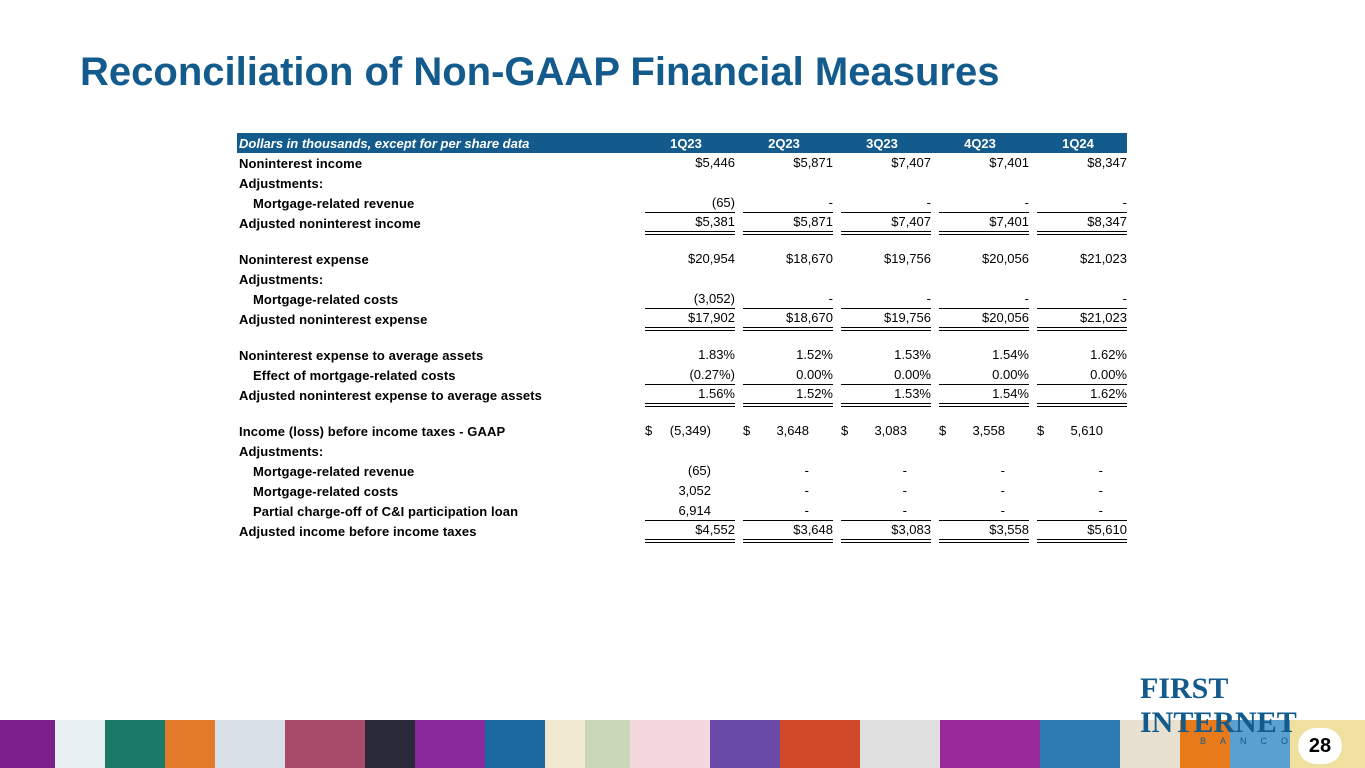 This screenshot has width=1365, height=768. What do you see at coordinates (882, 355) in the screenshot?
I see `cell: 1.53%` at bounding box center [882, 355].